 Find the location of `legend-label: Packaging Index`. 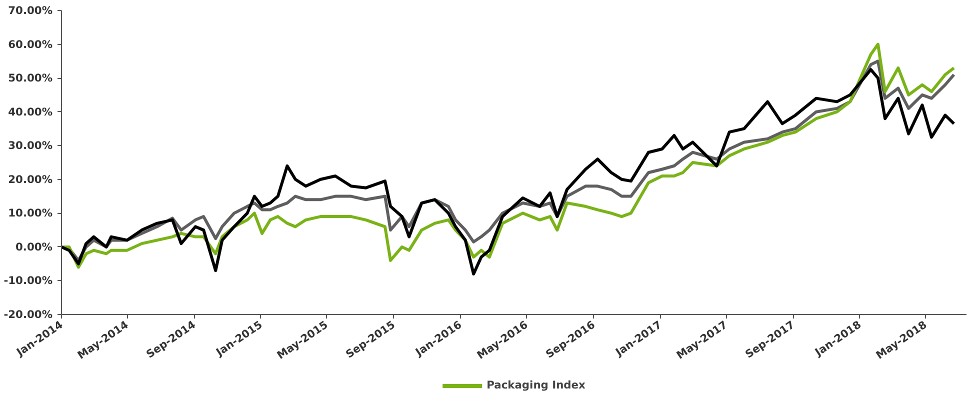

legend-label: Packaging Index is located at coordinates (536, 385).